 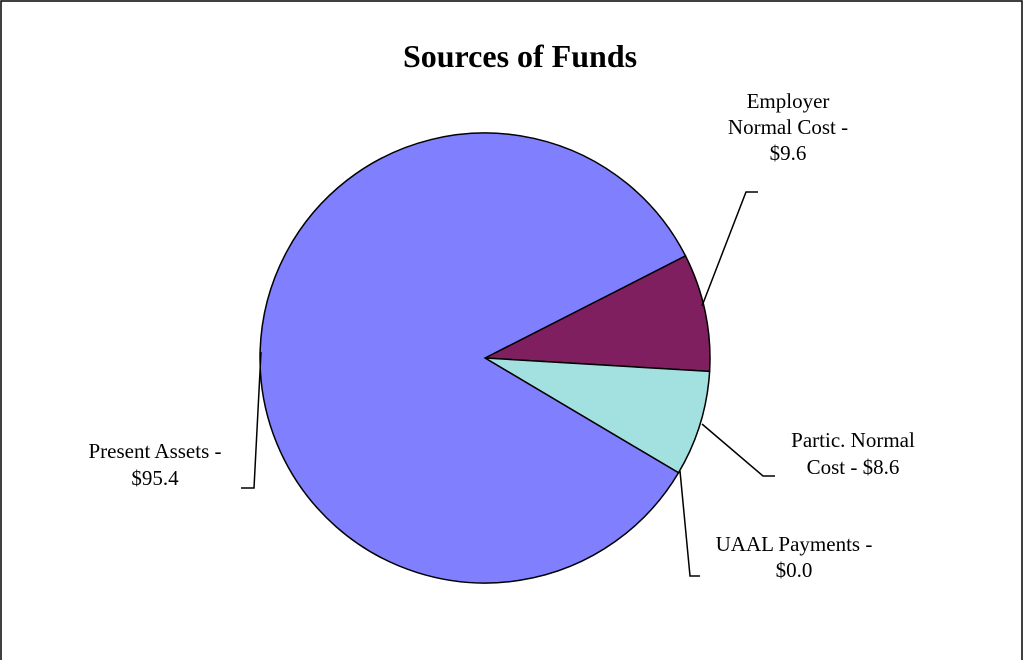 I want to click on label-uaal-payments: UAAL Payments -$0.0, so click(x=794, y=557).